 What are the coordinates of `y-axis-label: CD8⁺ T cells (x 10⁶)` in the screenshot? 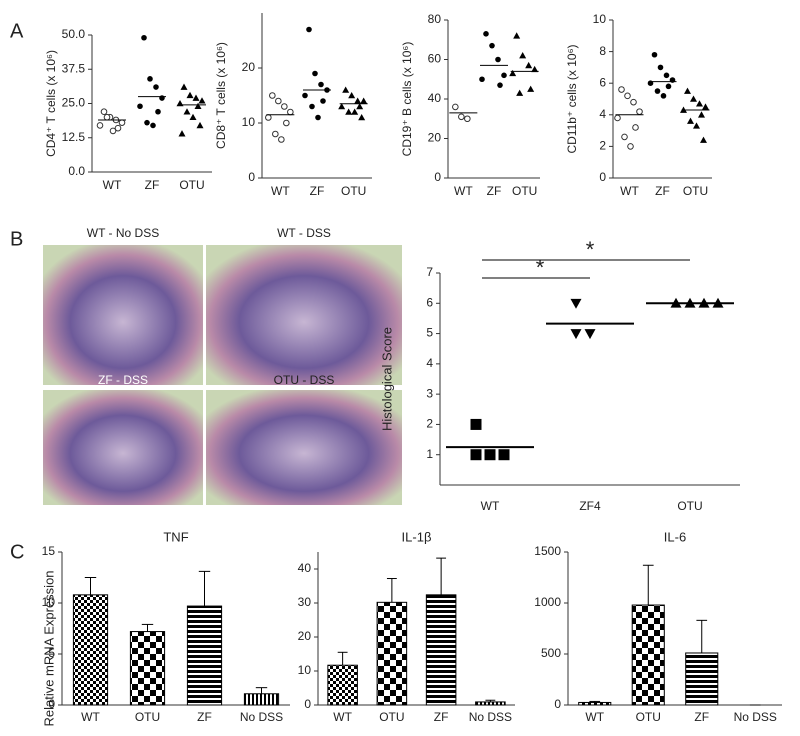 It's located at (221, 95).